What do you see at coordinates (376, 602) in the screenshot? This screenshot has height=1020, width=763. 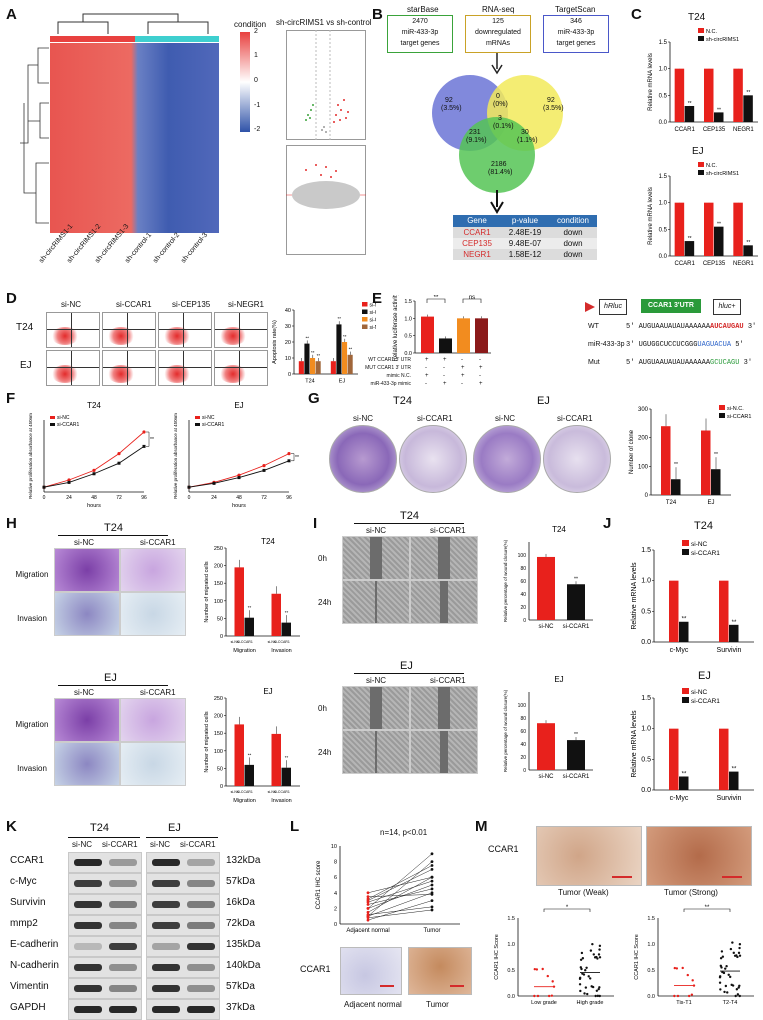 I see `wound-image` at bounding box center [376, 602].